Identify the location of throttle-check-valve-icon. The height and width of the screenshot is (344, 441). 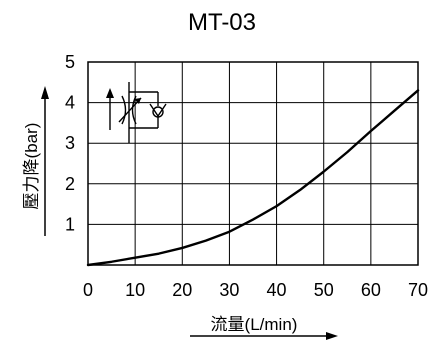
(136, 112).